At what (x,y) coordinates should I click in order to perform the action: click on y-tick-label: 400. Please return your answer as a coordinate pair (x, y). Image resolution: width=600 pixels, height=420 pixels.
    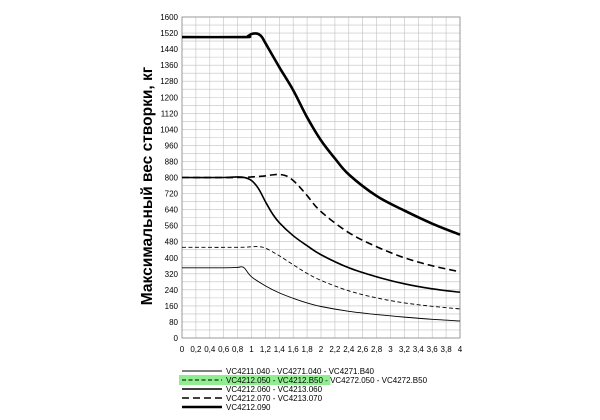
    Looking at the image, I should click on (172, 258).